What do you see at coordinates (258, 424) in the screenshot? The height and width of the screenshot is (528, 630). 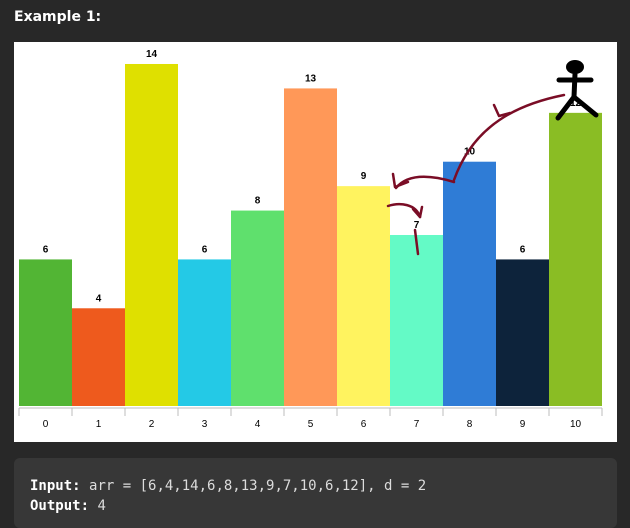 I see `x-tick-label-4: 4` at bounding box center [258, 424].